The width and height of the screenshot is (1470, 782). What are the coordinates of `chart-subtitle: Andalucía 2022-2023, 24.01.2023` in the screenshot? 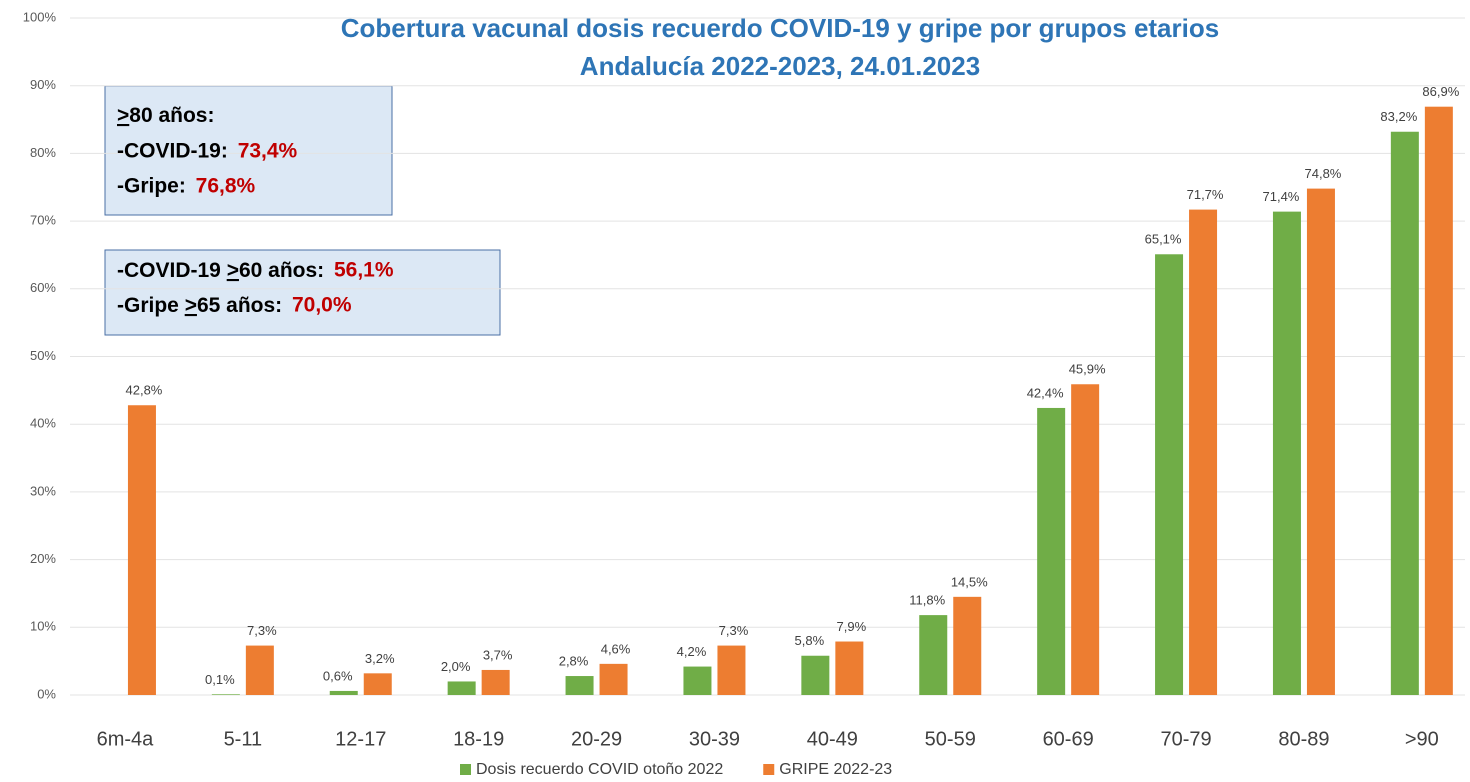 It's located at (780, 66).